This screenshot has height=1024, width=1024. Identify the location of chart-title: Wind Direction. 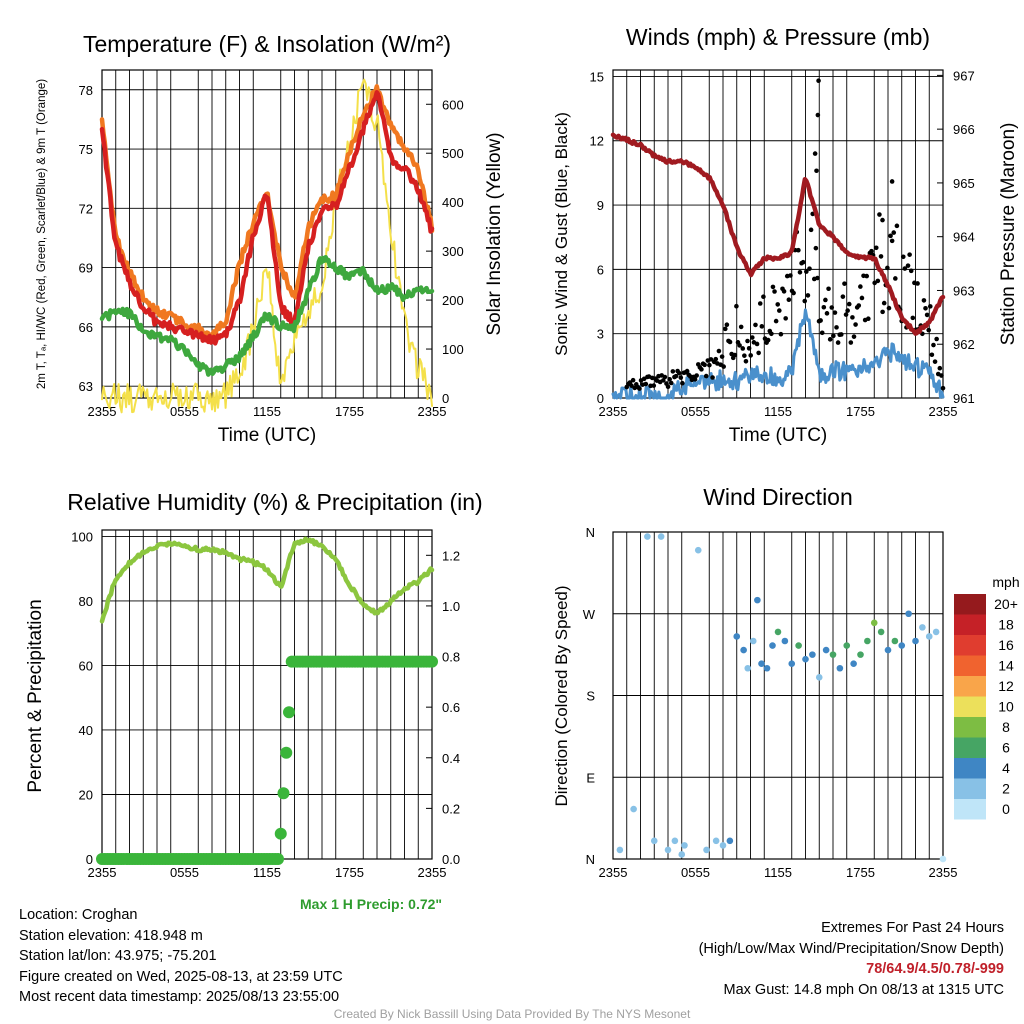
(778, 497).